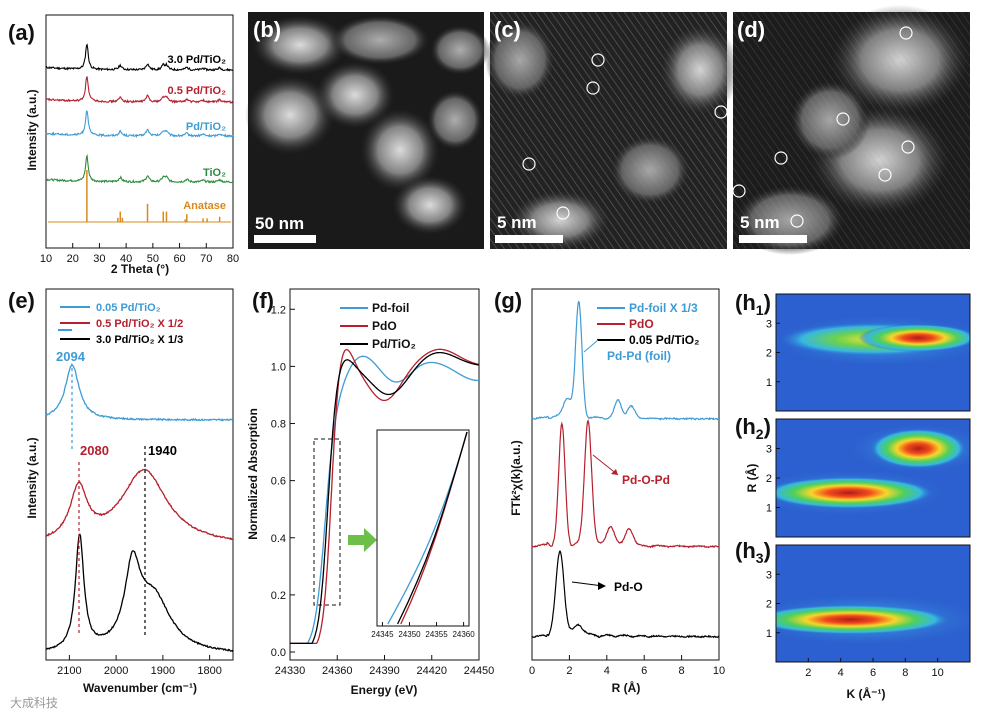  I want to click on panel-b: (b) 50 nm, so click(367, 130).